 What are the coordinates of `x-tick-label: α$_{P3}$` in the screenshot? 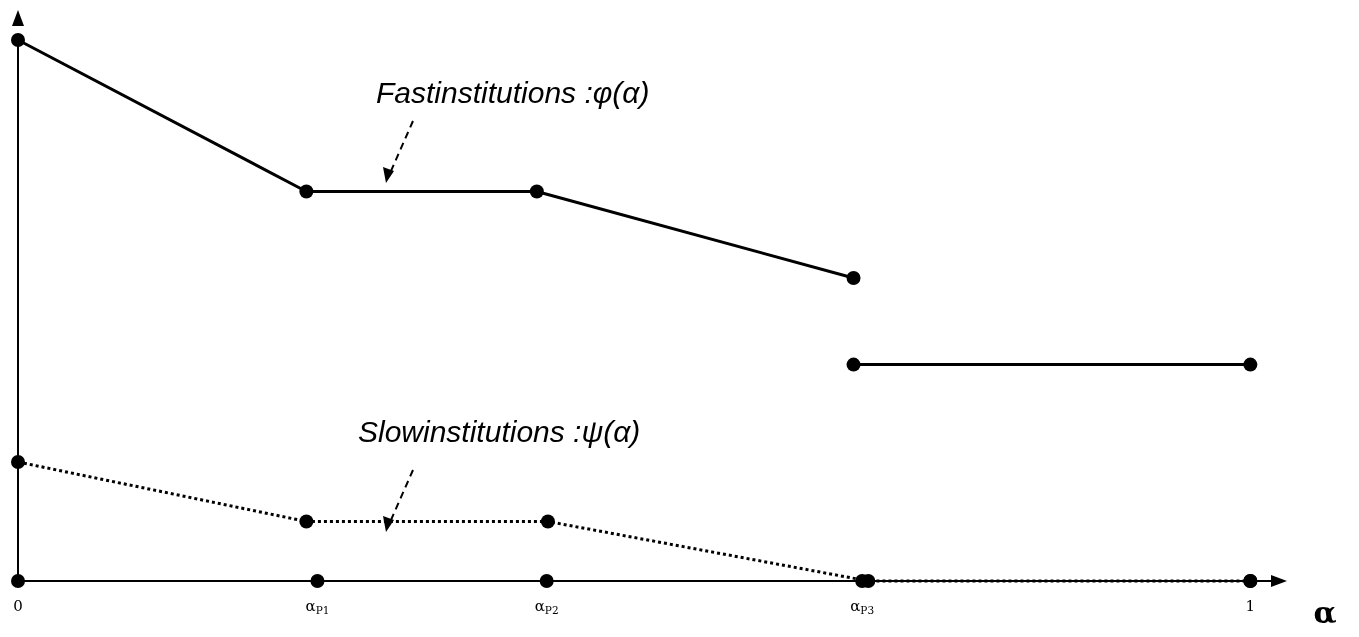 It's located at (862, 607).